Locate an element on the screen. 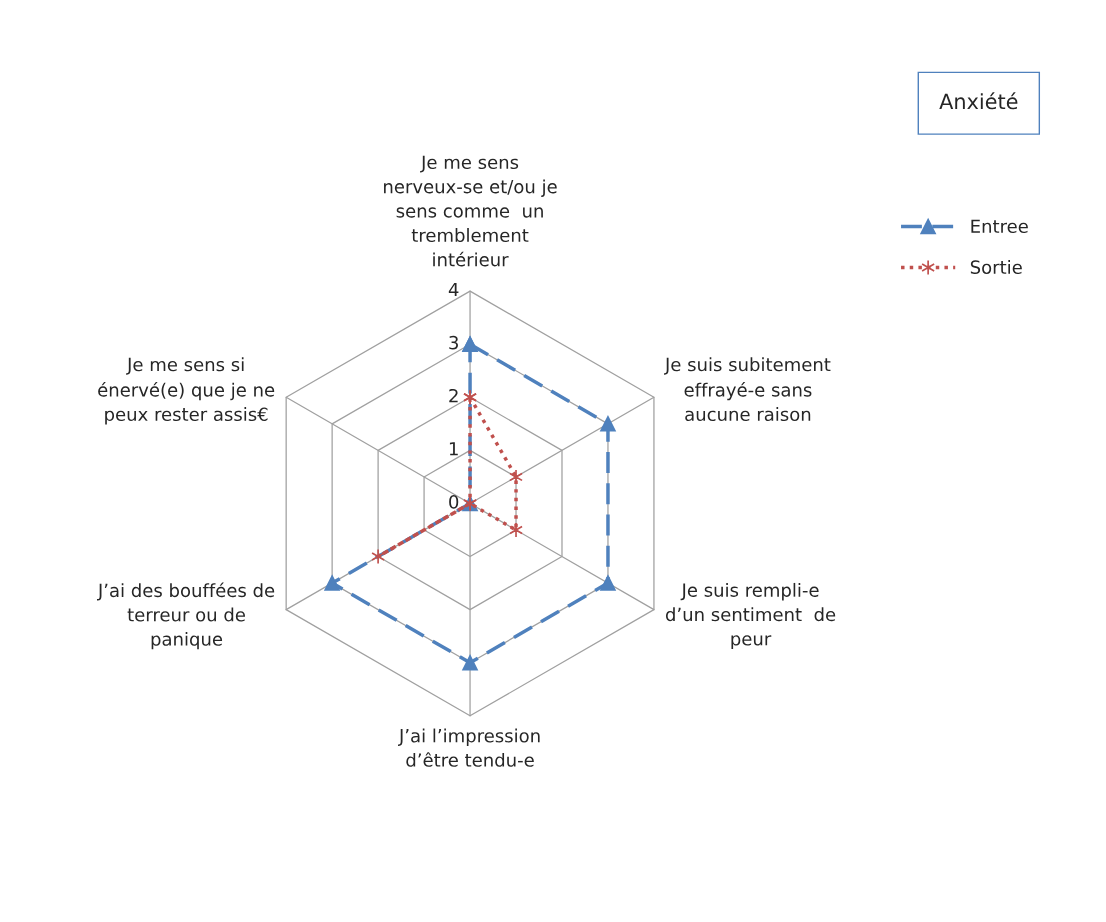  y-tick-label: 1 is located at coordinates (453, 449).